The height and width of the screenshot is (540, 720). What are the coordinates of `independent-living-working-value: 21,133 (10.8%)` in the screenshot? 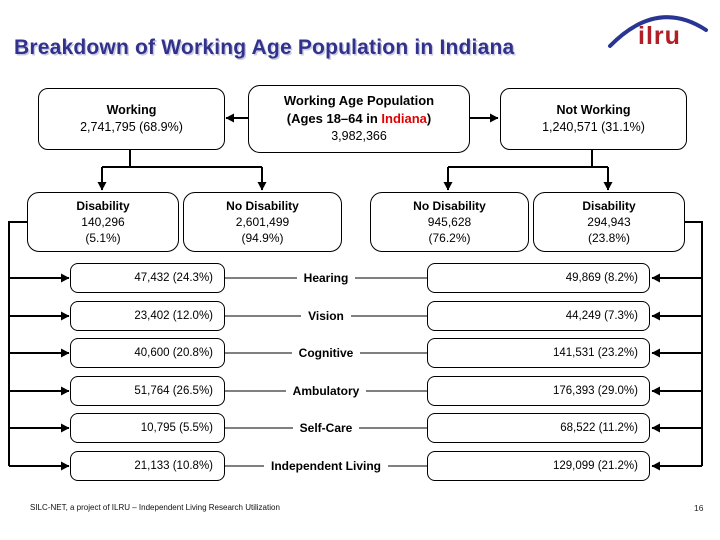 It's located at (147, 466).